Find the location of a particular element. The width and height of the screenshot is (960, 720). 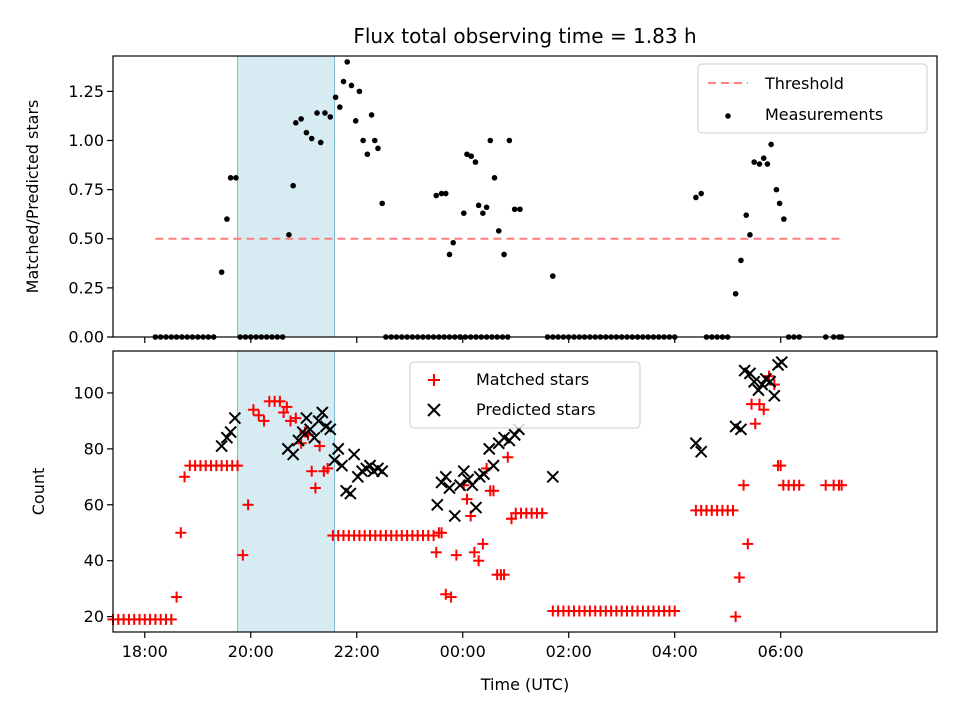

counts-ytick-label: 20 is located at coordinates (94, 616).